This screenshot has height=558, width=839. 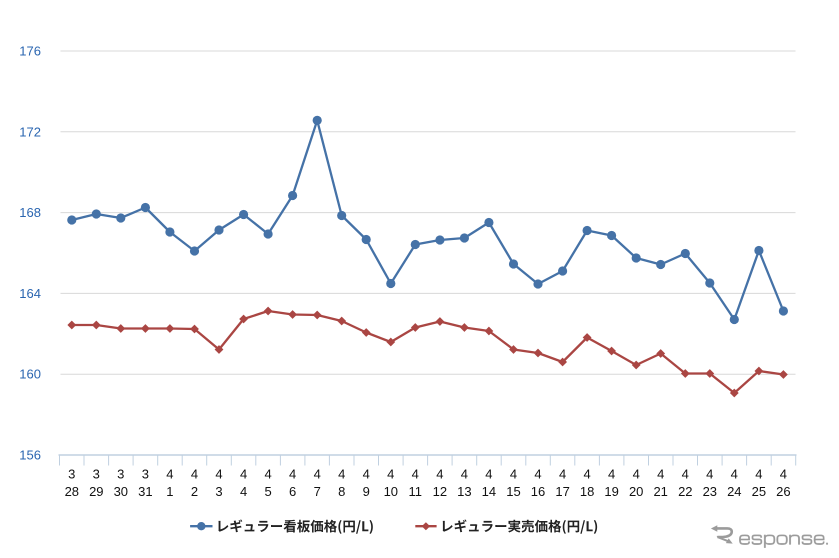 I want to click on svg-text: 14, so click(x=489, y=491).